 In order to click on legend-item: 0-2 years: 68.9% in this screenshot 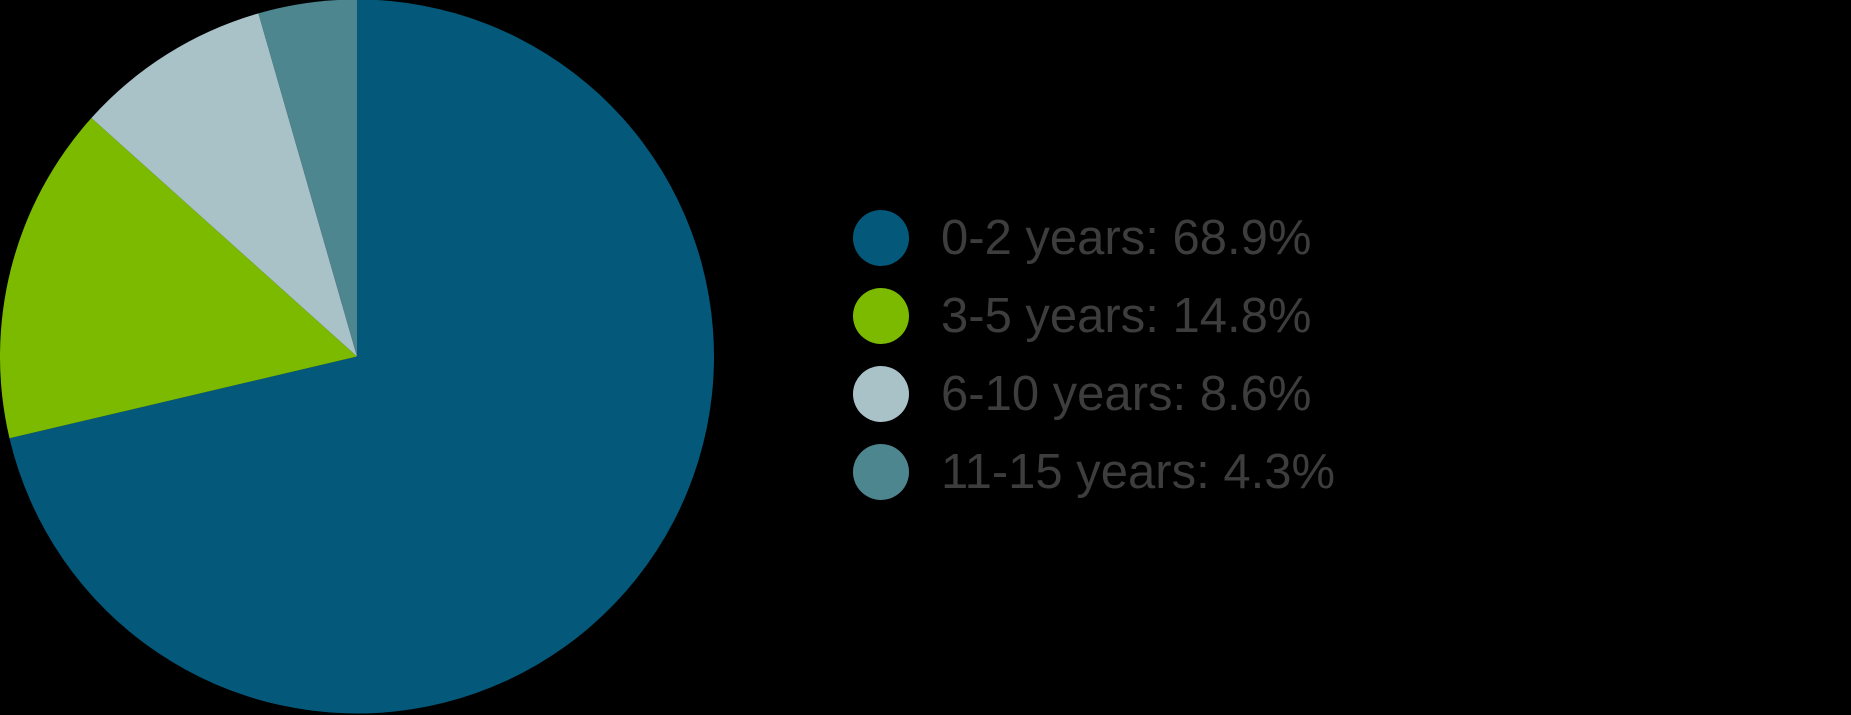, I will do `click(1094, 238)`.